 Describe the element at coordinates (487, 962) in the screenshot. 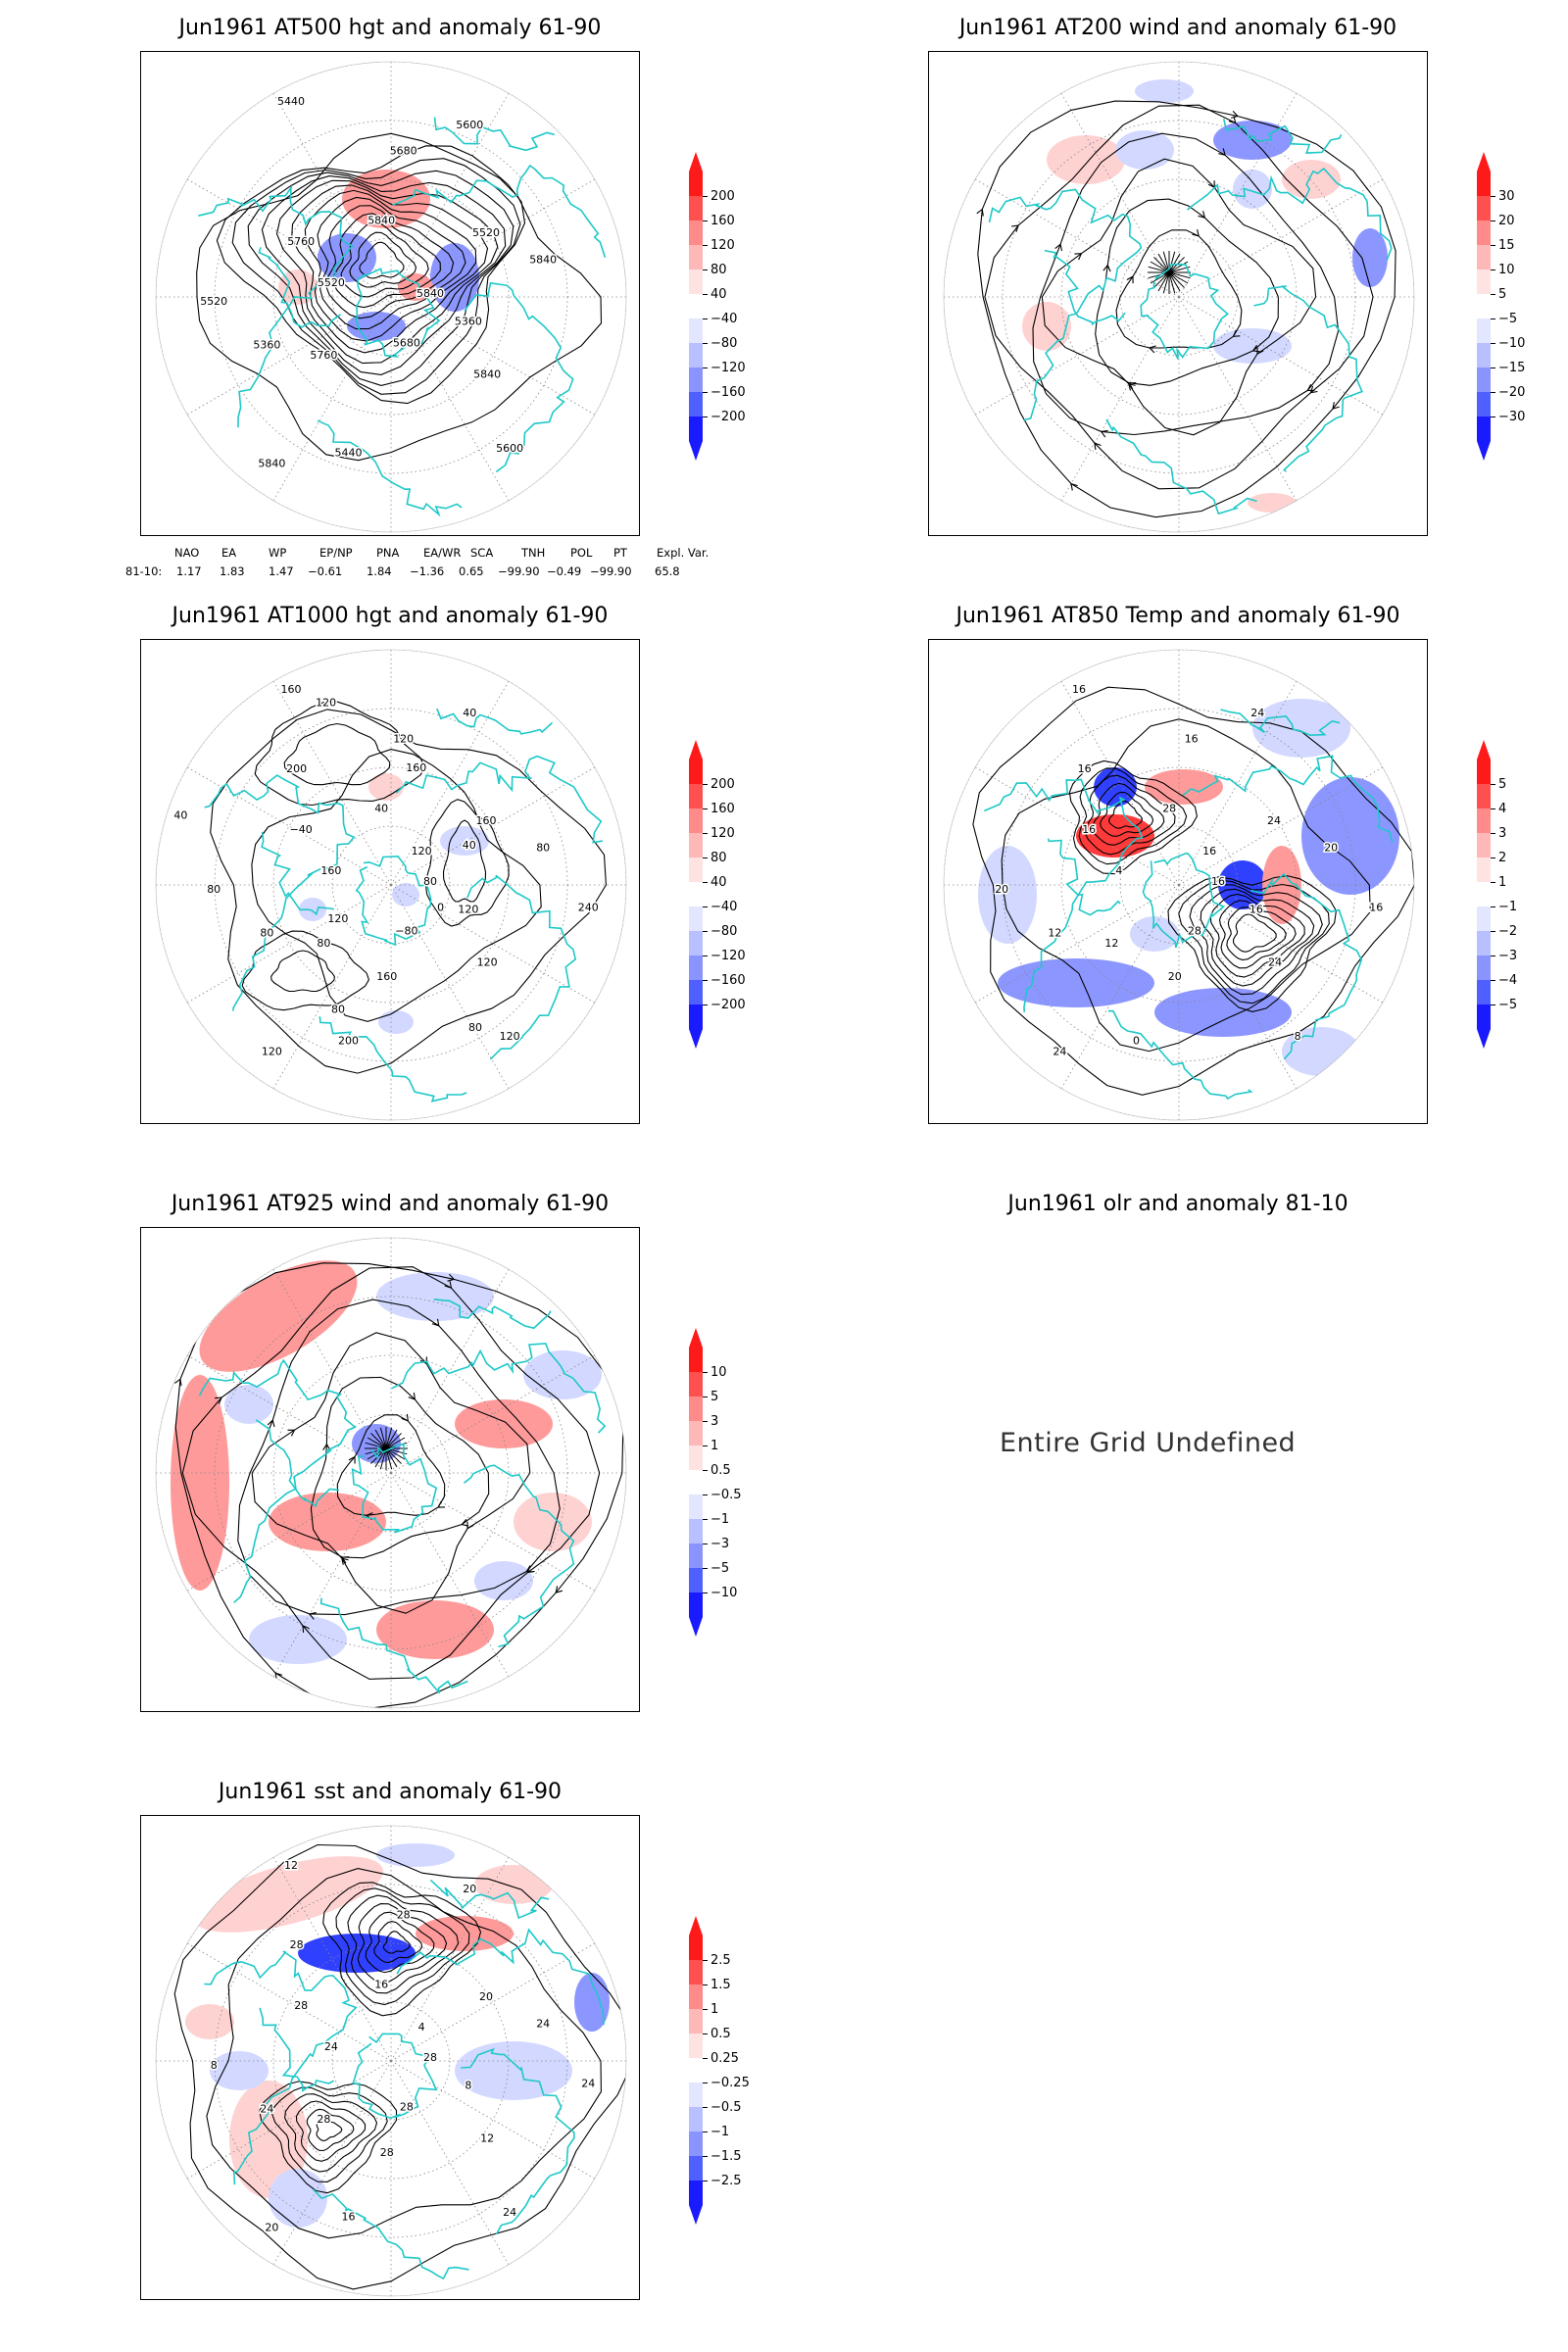

I see `contour-label: 120` at that location.